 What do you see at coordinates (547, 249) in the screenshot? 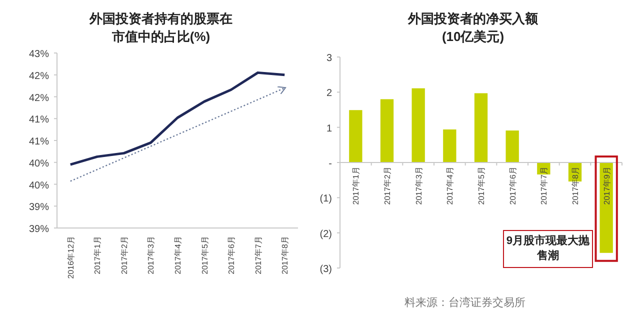
I see `annotation: 9月股市现最大抛售潮` at bounding box center [547, 249].